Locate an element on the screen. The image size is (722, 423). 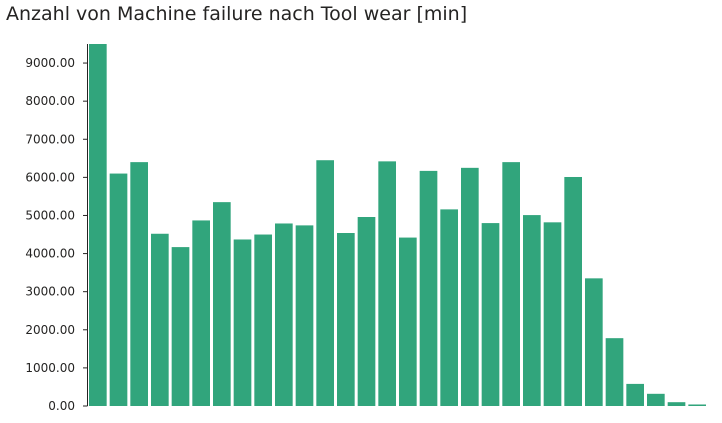
y-tick-label: 9000.00 is located at coordinates (50, 63).